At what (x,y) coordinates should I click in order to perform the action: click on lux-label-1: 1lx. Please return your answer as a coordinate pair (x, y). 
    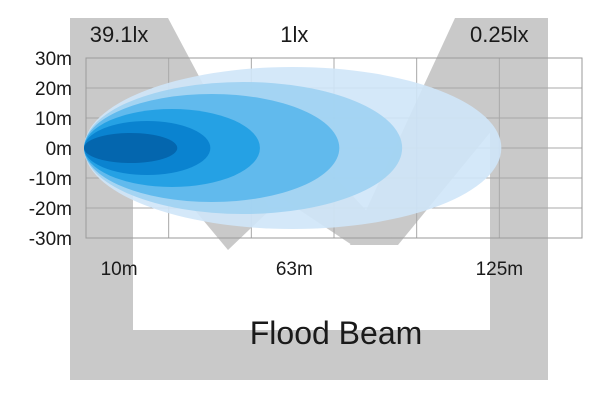
    Looking at the image, I should click on (294, 34).